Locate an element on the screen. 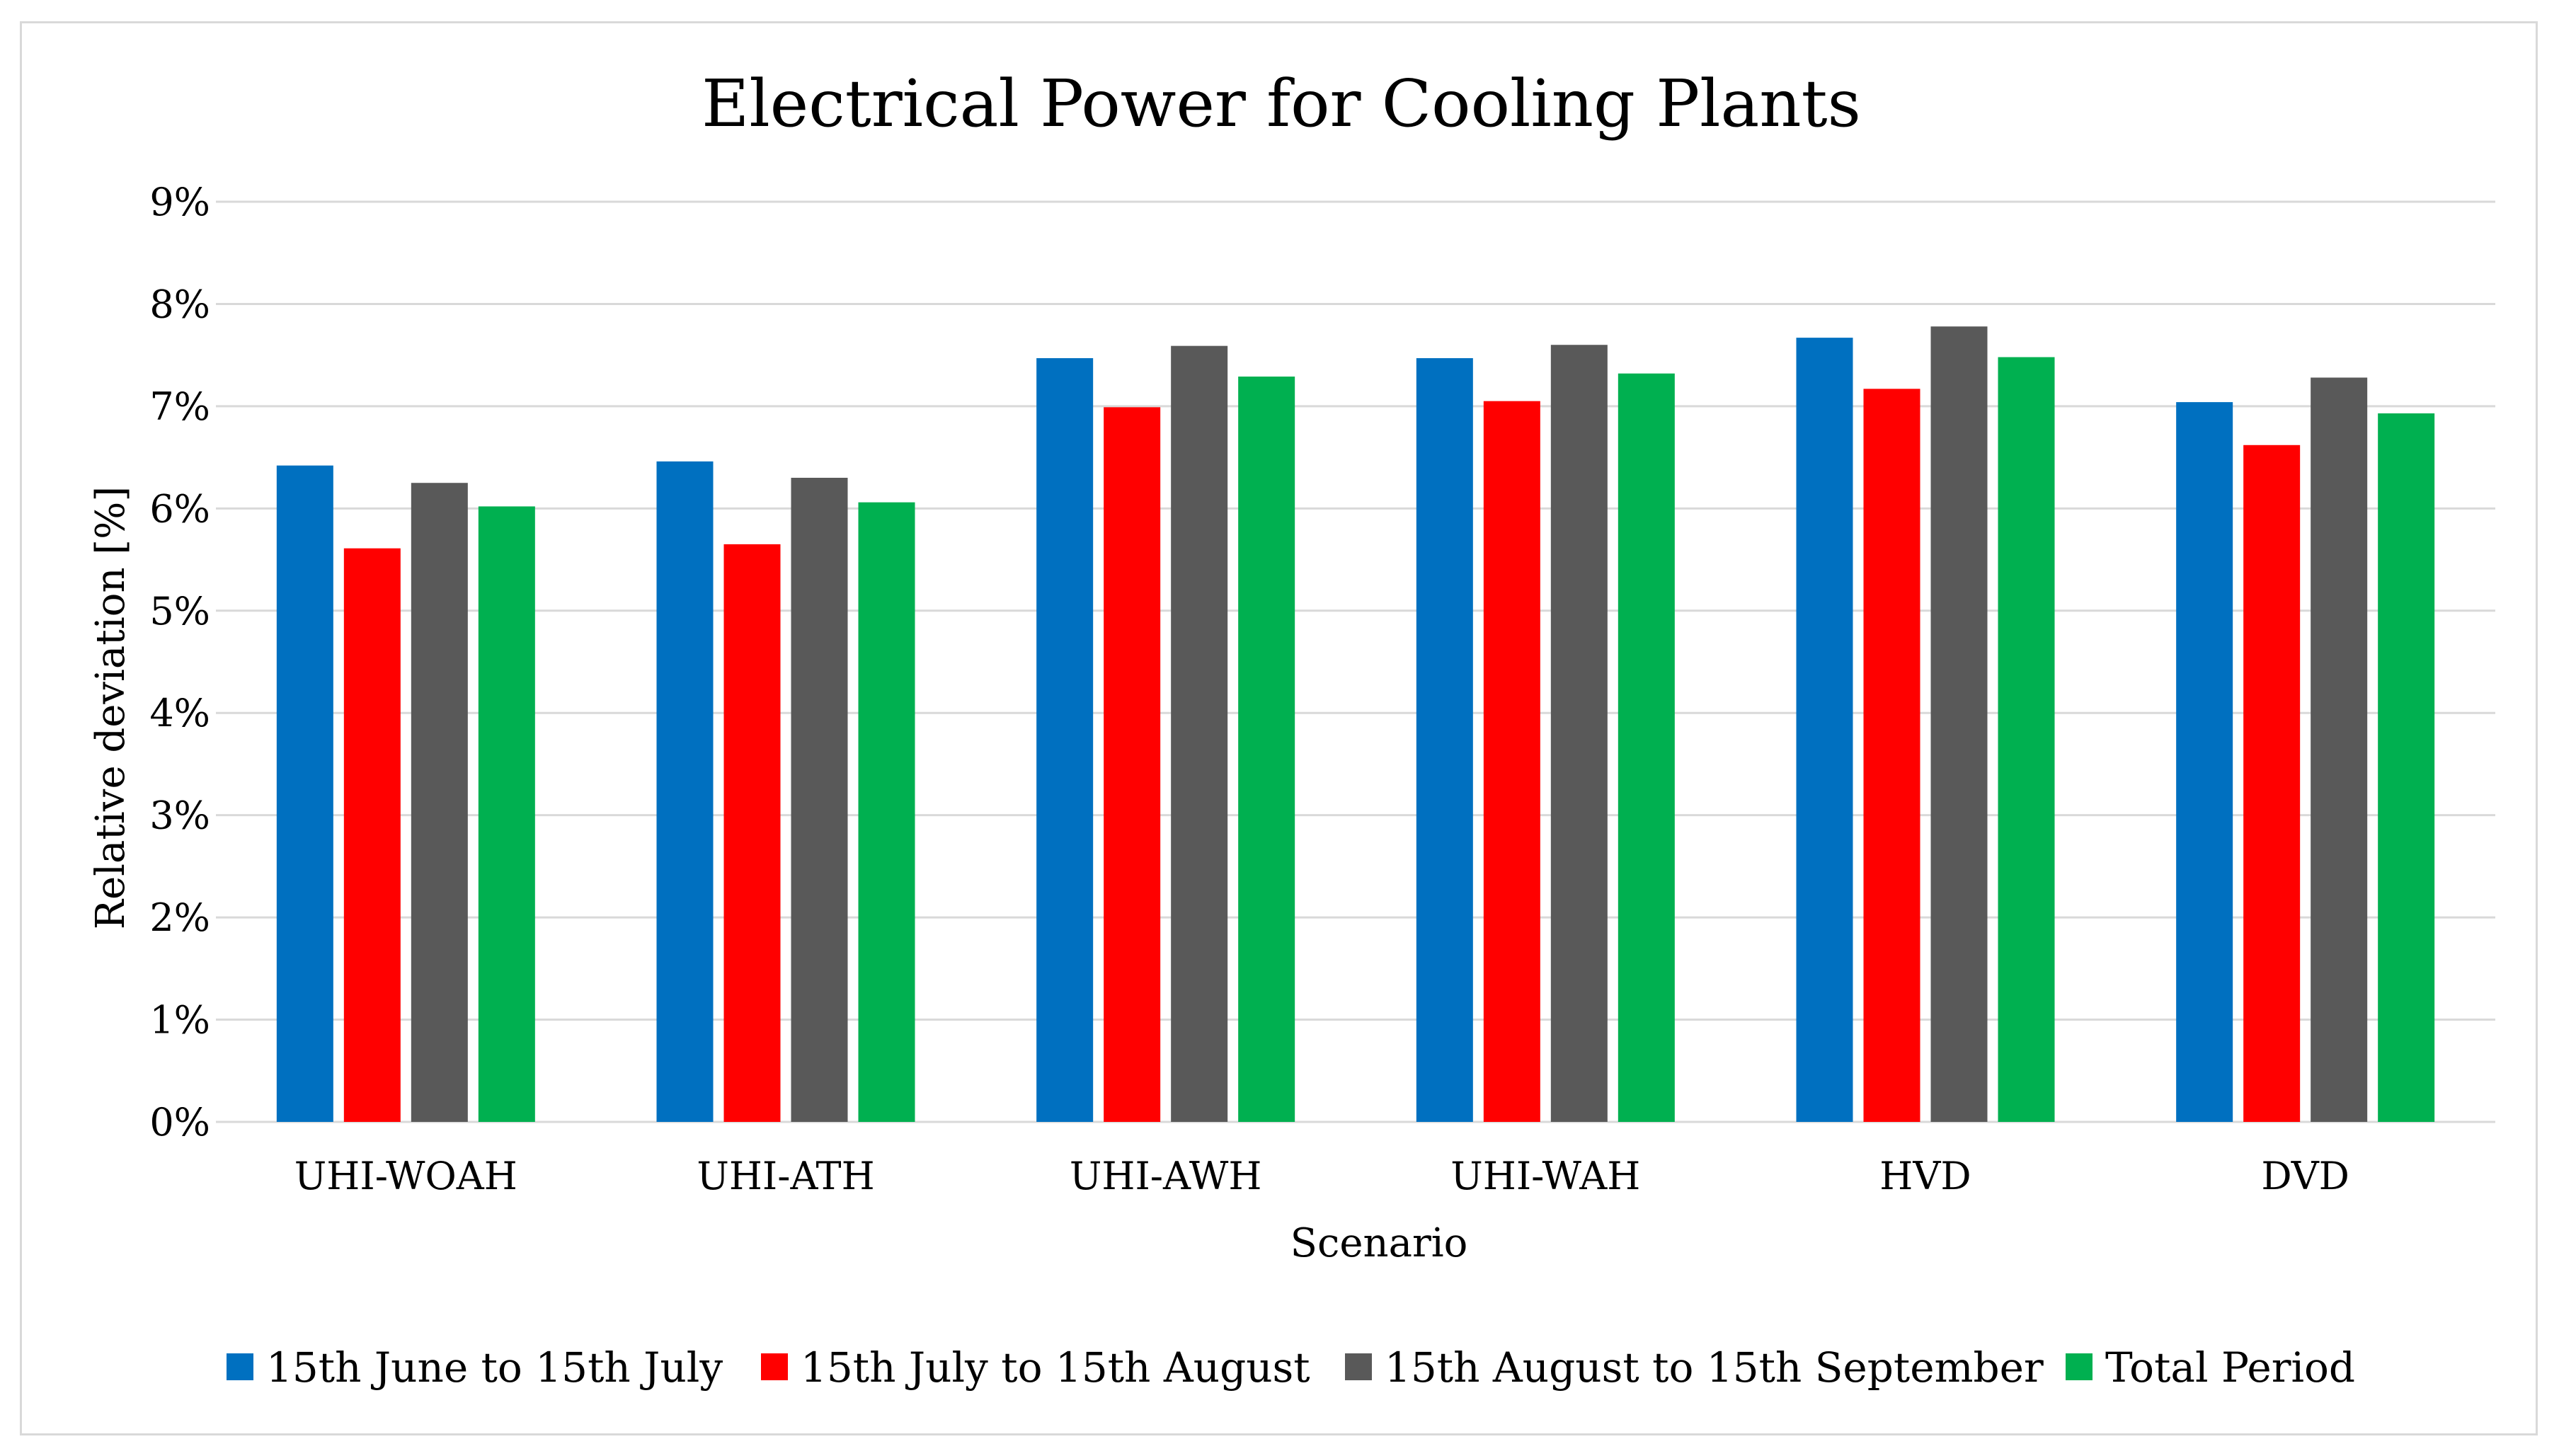  y-tick-label: 0% is located at coordinates (179, 1122).